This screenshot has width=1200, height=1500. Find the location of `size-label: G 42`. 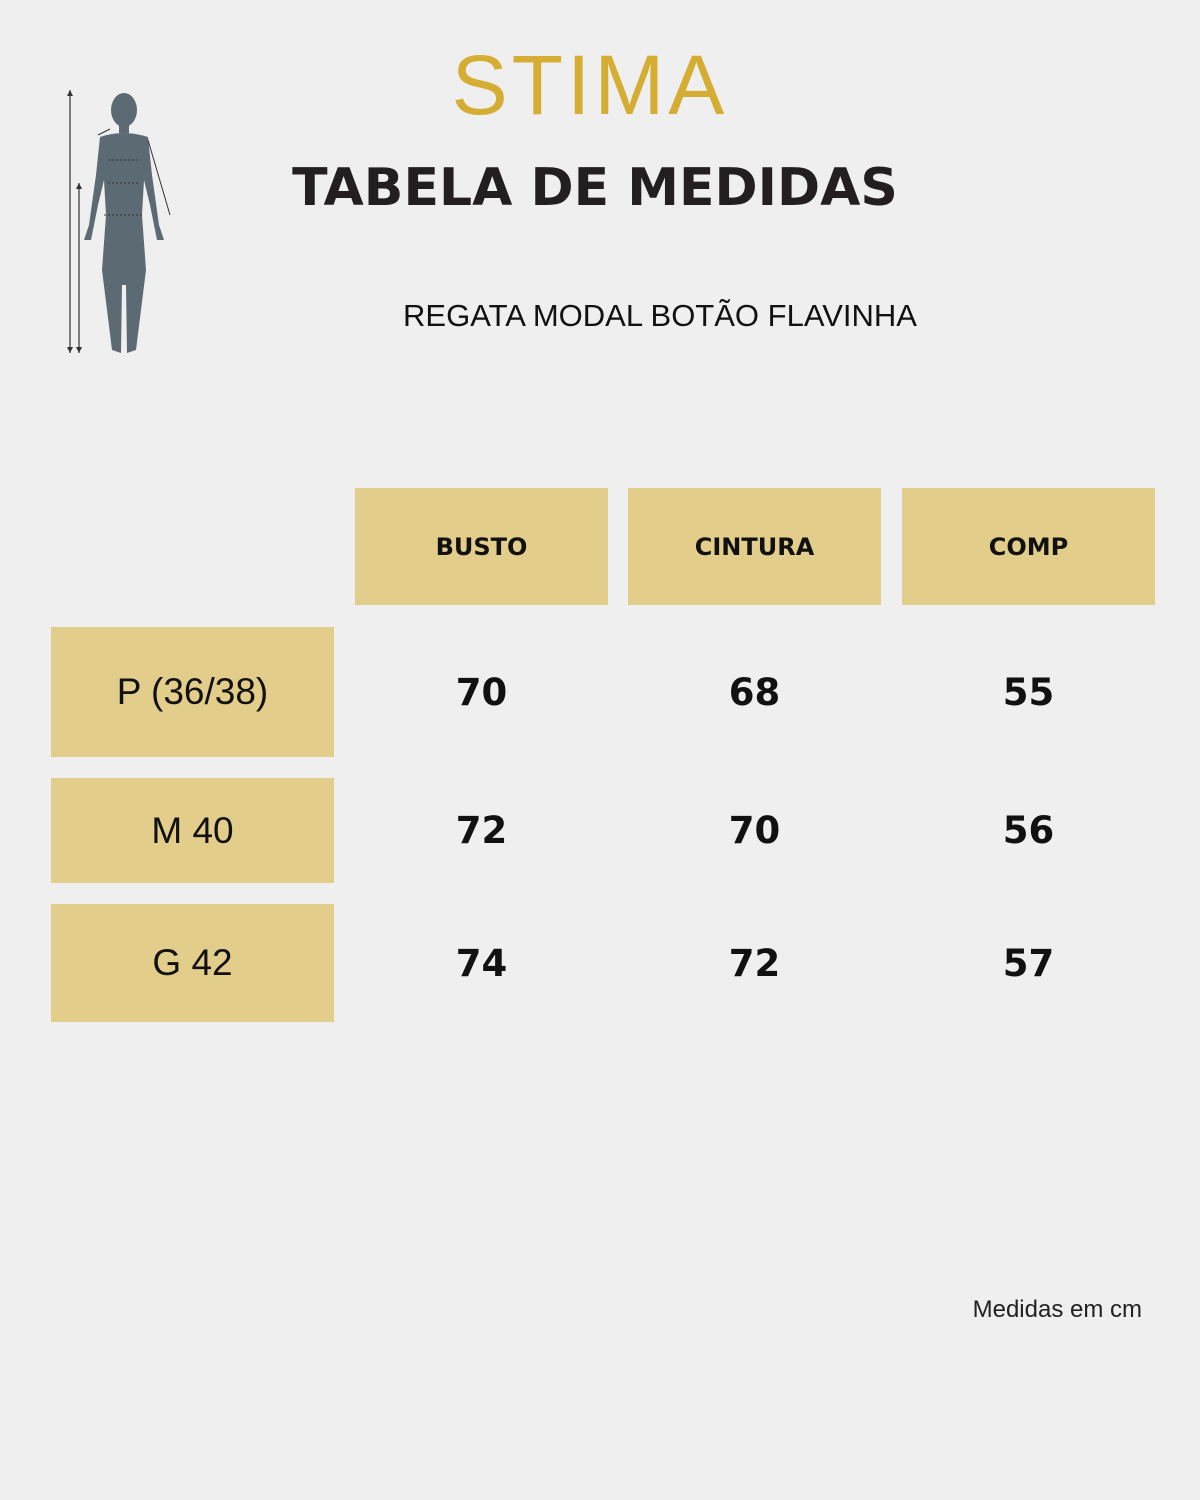

size-label: G 42 is located at coordinates (192, 963).